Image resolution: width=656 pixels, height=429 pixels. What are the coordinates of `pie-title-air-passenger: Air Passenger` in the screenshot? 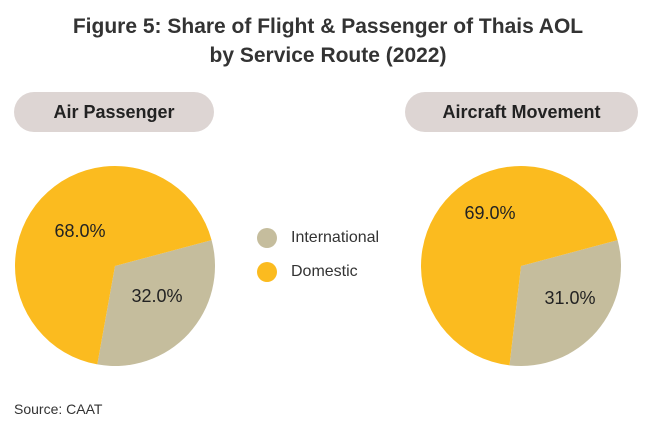 It's located at (114, 112).